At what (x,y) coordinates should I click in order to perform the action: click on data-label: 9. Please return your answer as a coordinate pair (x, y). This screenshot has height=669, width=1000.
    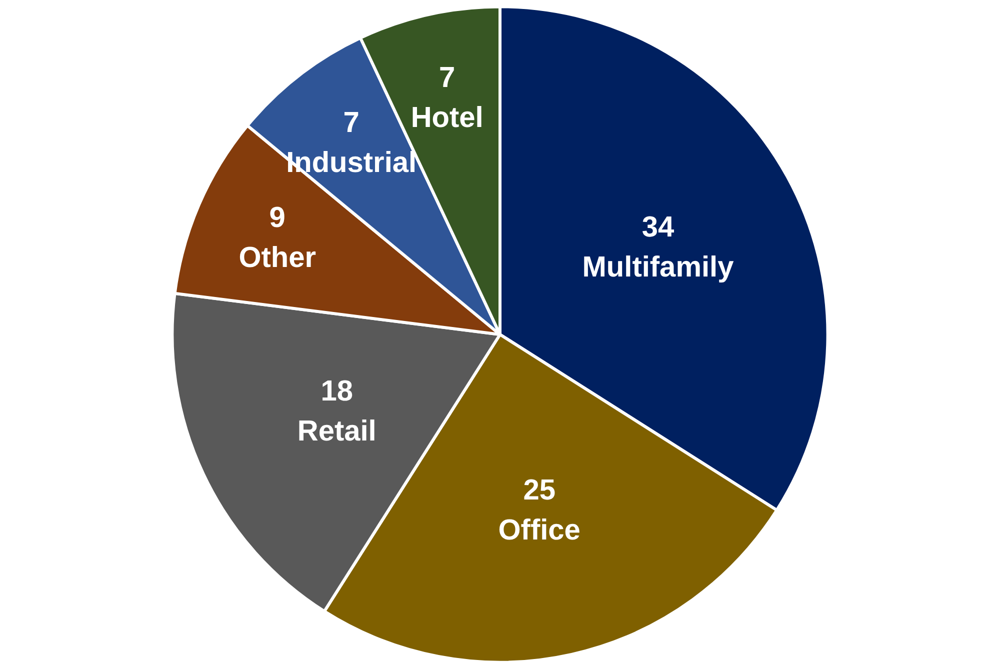
    Looking at the image, I should click on (277, 218).